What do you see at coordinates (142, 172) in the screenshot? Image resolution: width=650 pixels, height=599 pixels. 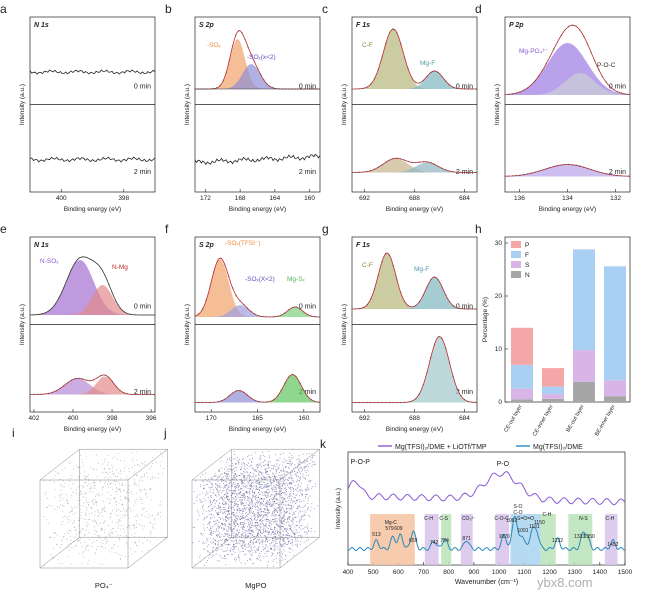 I see `panel-a-bottom-label: 2 min` at bounding box center [142, 172].